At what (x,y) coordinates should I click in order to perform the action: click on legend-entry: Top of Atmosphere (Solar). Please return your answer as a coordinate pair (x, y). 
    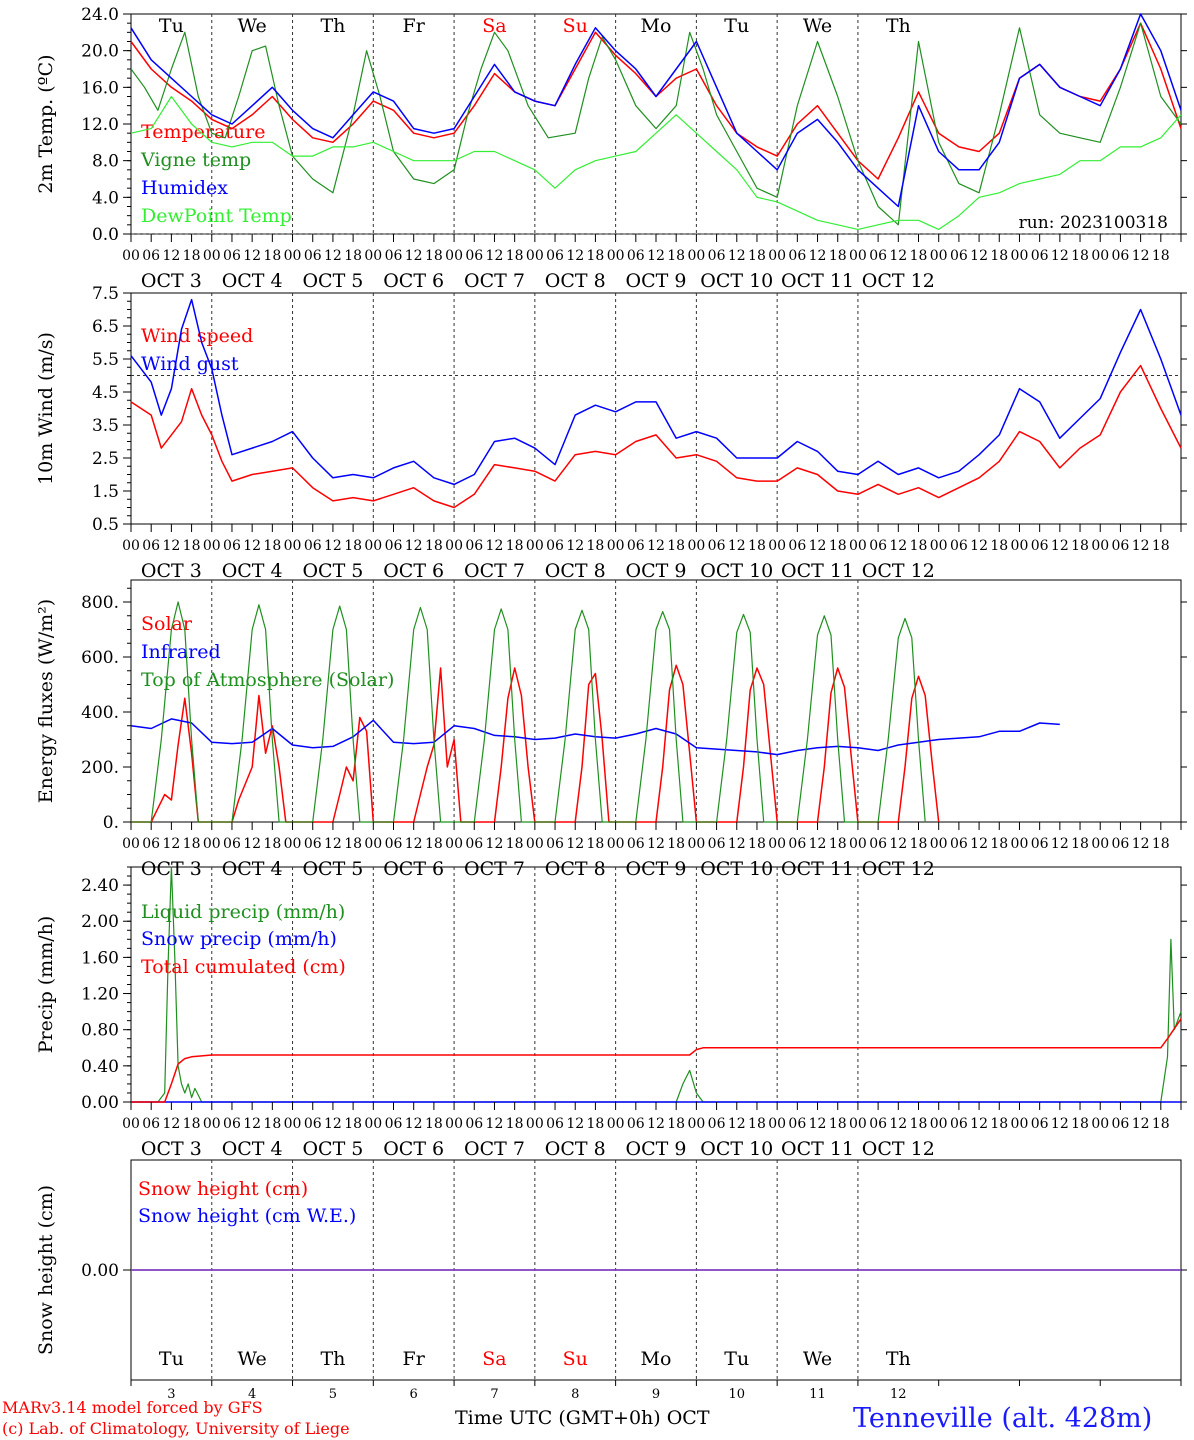
    Looking at the image, I should click on (267, 680).